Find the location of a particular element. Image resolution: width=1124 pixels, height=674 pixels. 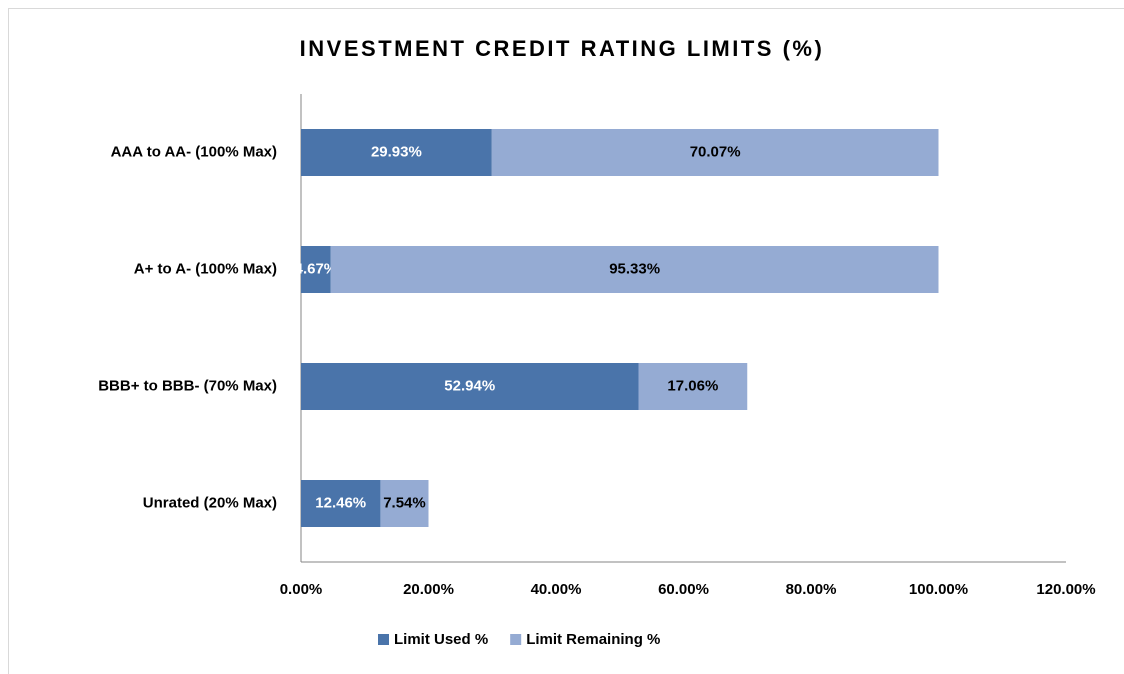

data-label: 52.94% is located at coordinates (469, 385).